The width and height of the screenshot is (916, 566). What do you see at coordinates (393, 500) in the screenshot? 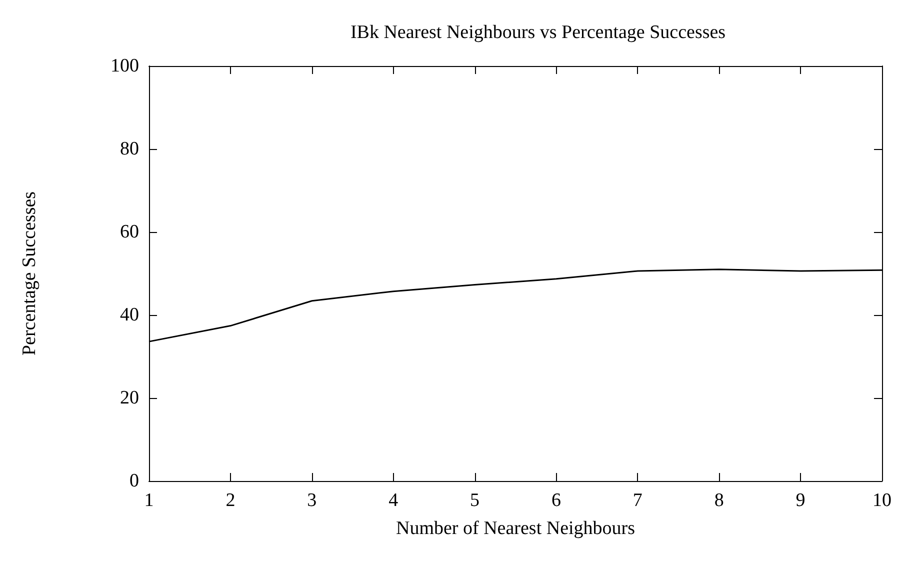
I see `x-tick-label: 4` at bounding box center [393, 500].